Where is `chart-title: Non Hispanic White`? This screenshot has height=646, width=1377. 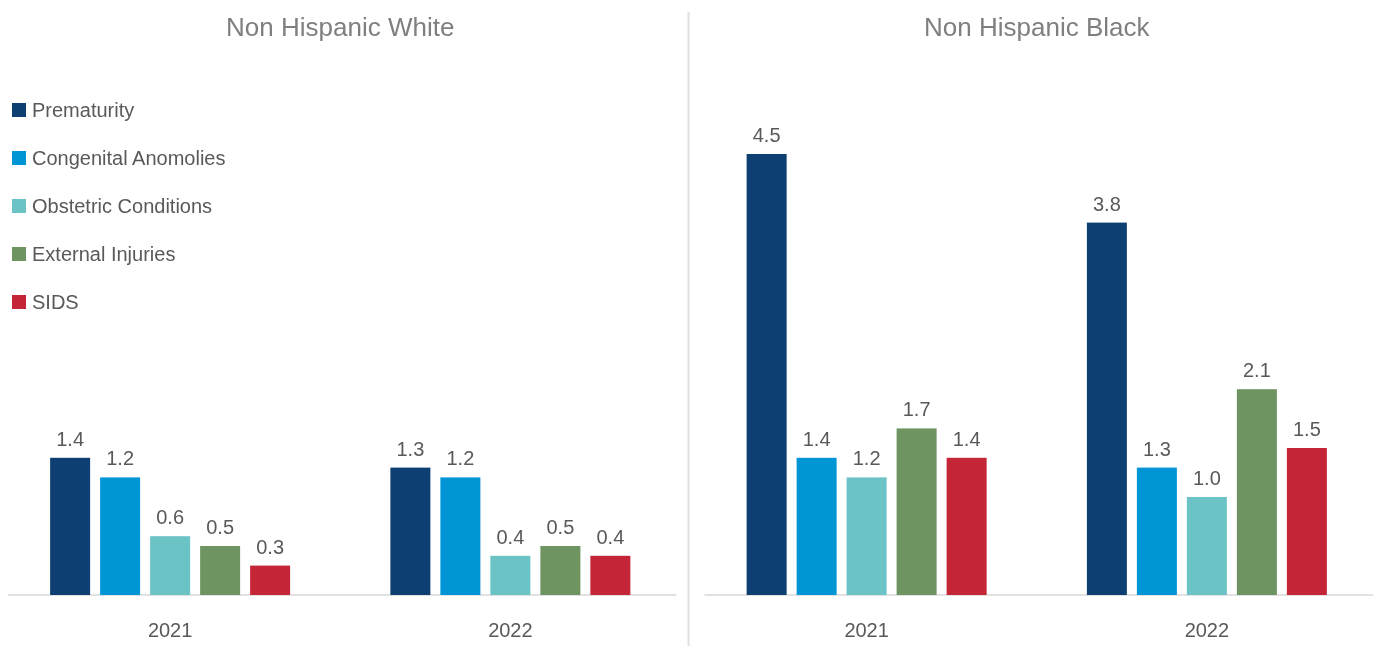 chart-title: Non Hispanic White is located at coordinates (340, 27).